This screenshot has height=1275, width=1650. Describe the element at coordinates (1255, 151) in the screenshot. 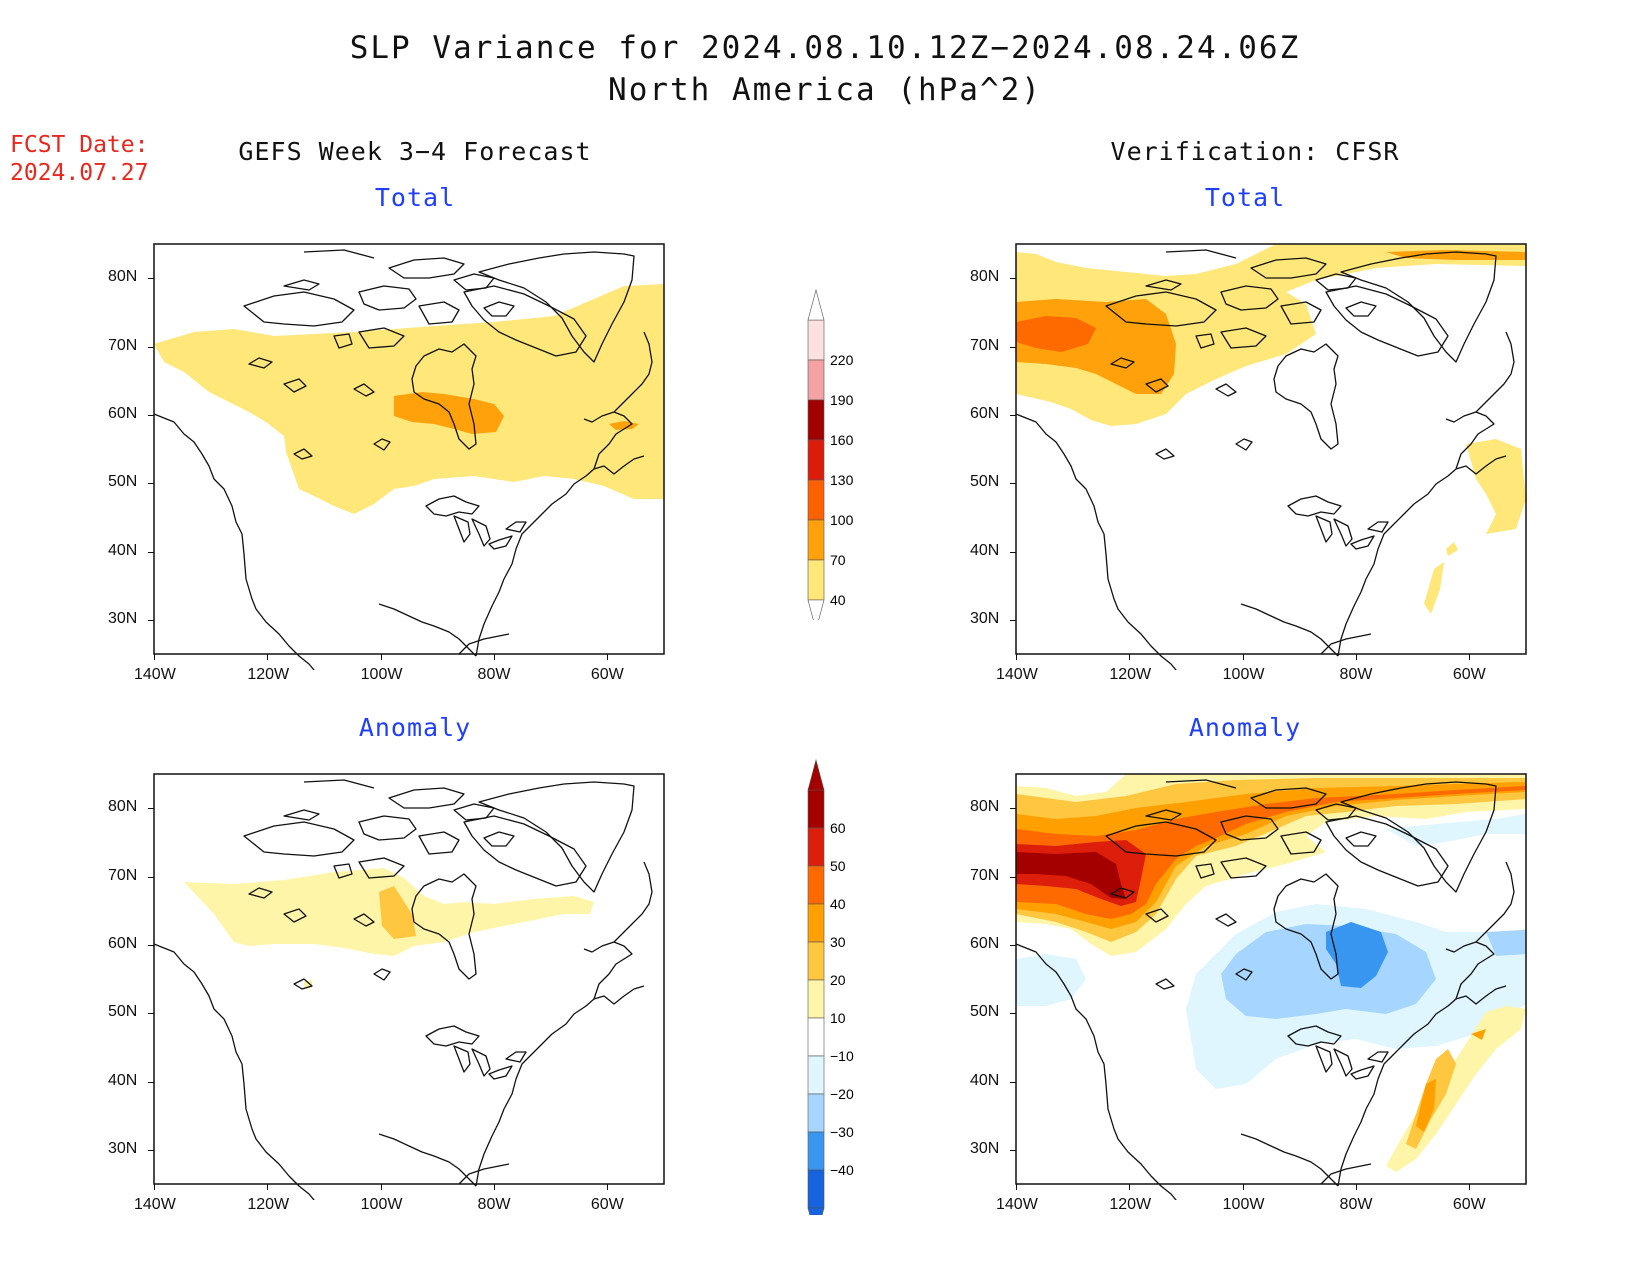

I see `right-column-title: Verification: CFSR` at that location.